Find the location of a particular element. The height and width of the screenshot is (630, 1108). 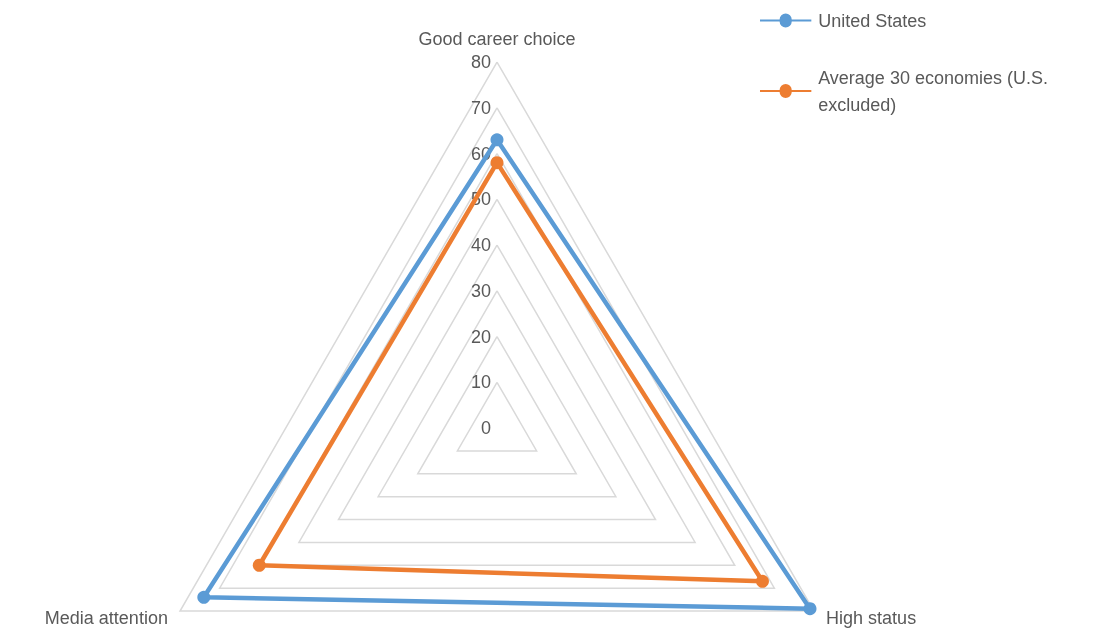

y-tick-label: 10 is located at coordinates (480, 382).